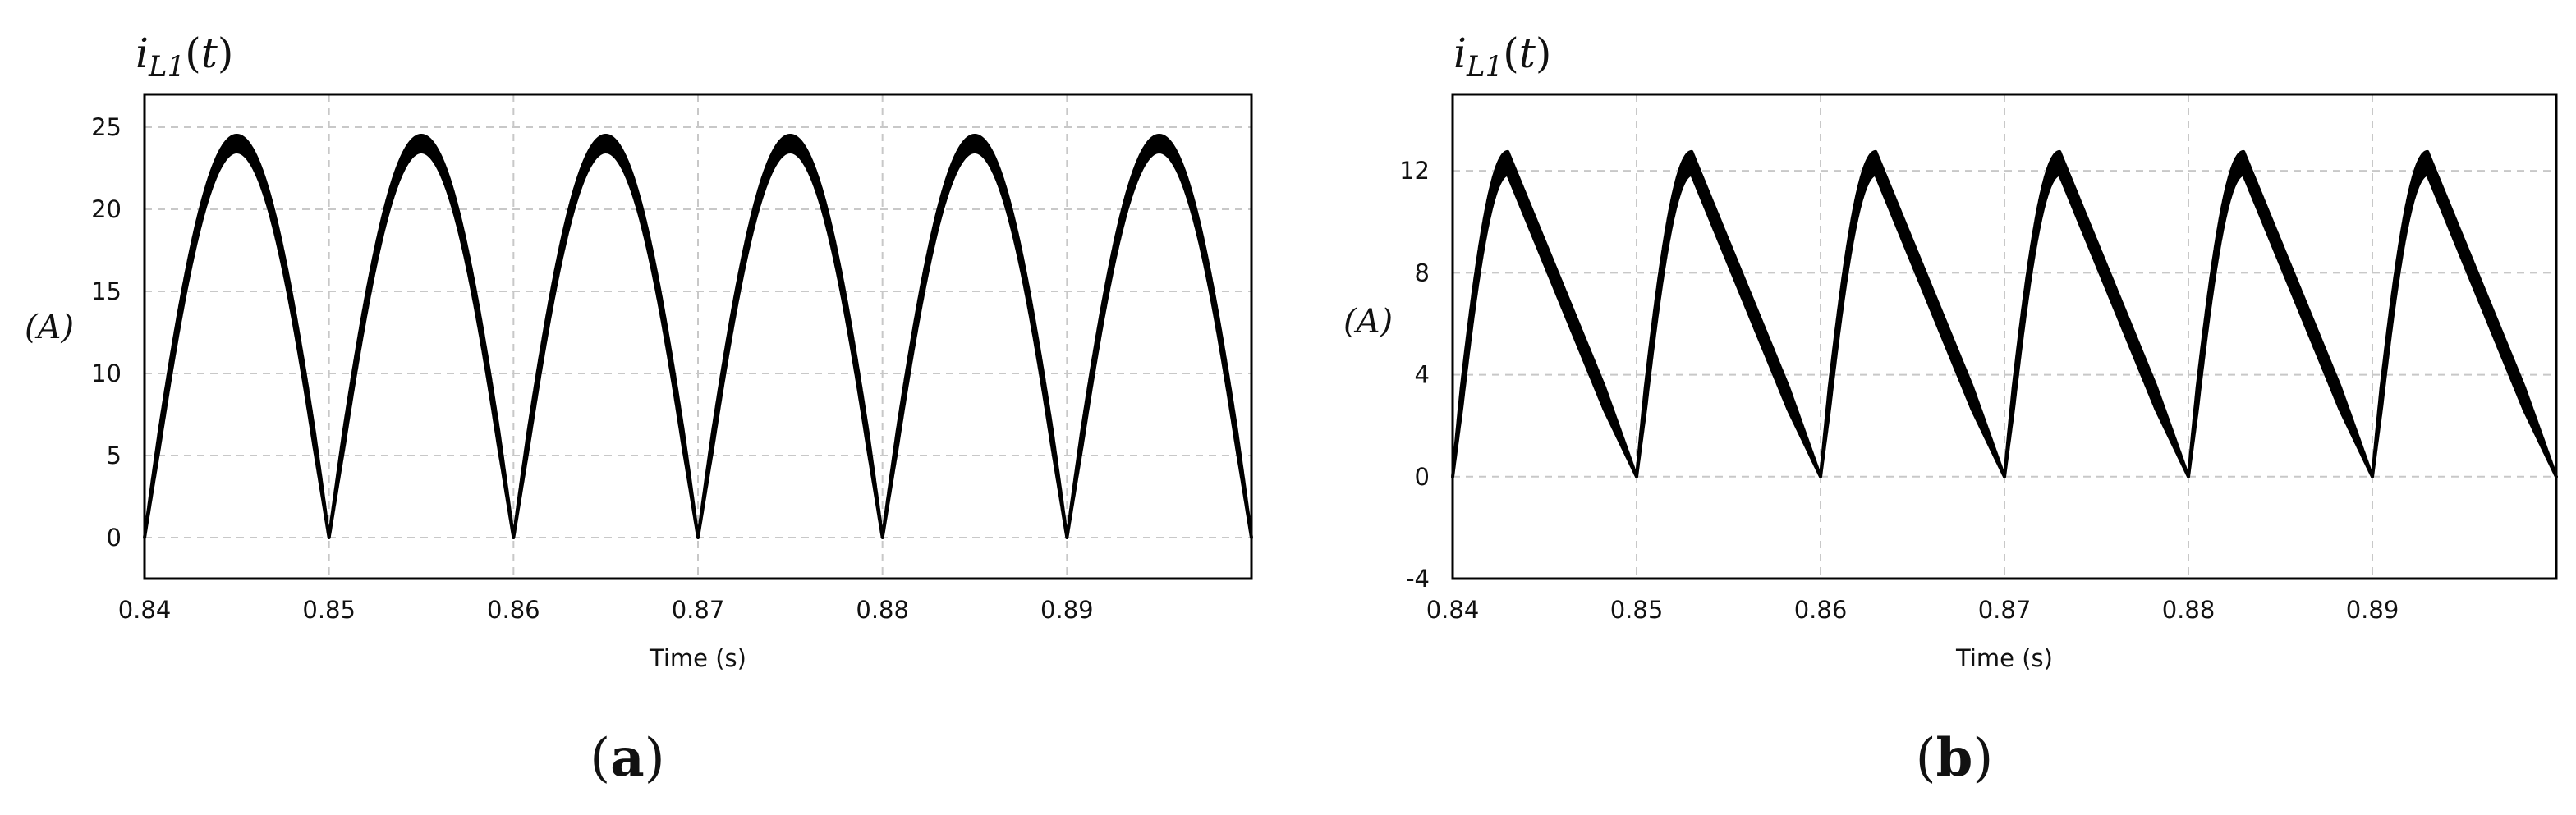 This screenshot has width=2576, height=815. What do you see at coordinates (106, 209) in the screenshot?
I see `y-tick-label: 20` at bounding box center [106, 209].